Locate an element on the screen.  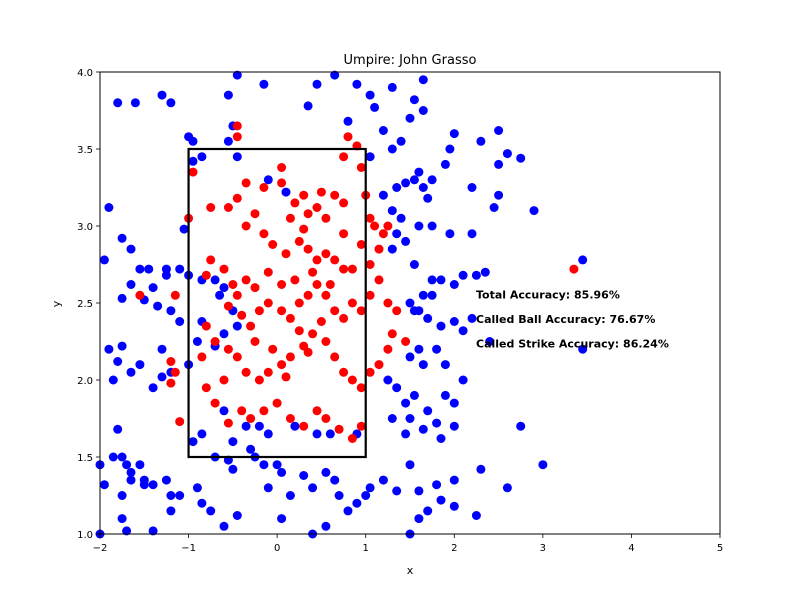
y-tick-label: 1.0 is located at coordinates (85, 535).